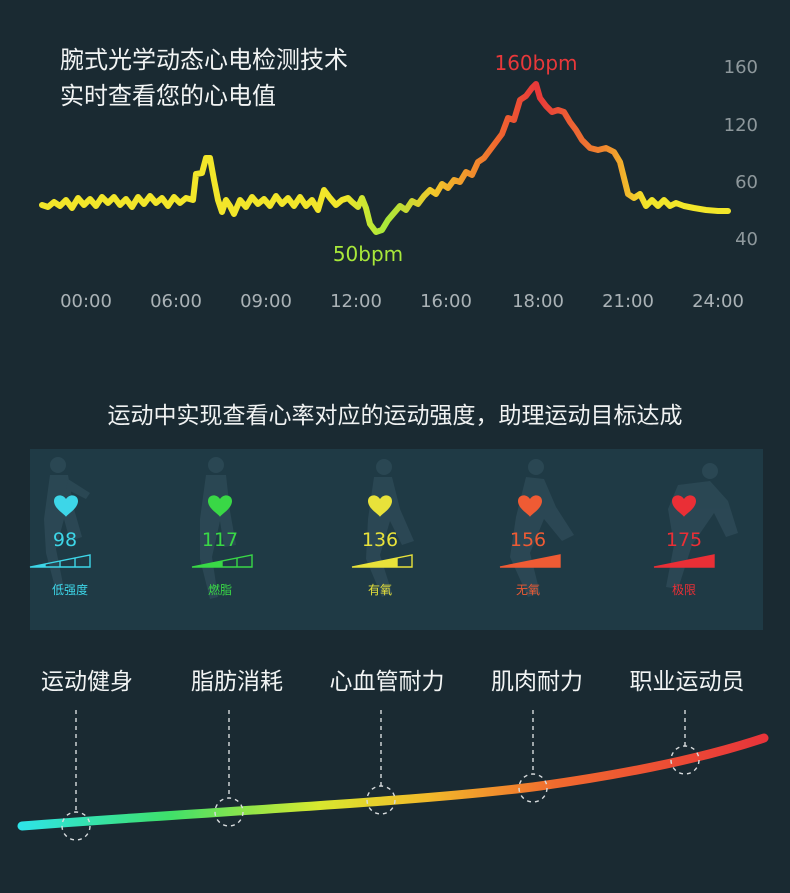 This screenshot has height=893, width=790. I want to click on zone-fat-burn: 117 燃脂, so click(230, 541).